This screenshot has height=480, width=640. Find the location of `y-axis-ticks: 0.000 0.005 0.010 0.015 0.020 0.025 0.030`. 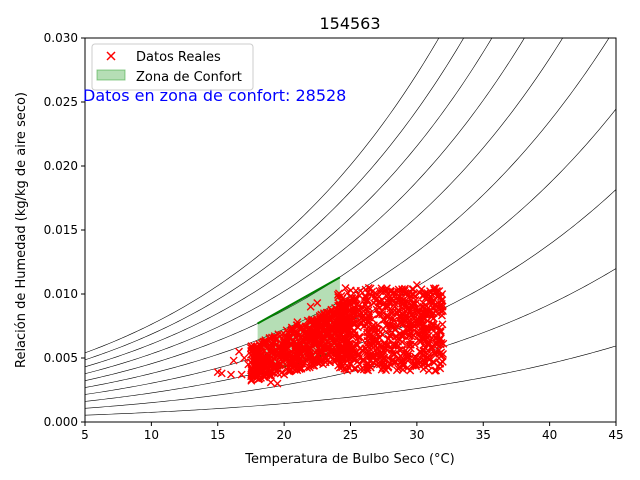

y-axis-ticks: 0.000 0.005 0.010 0.015 0.020 0.025 0.030 is located at coordinates (64, 230).